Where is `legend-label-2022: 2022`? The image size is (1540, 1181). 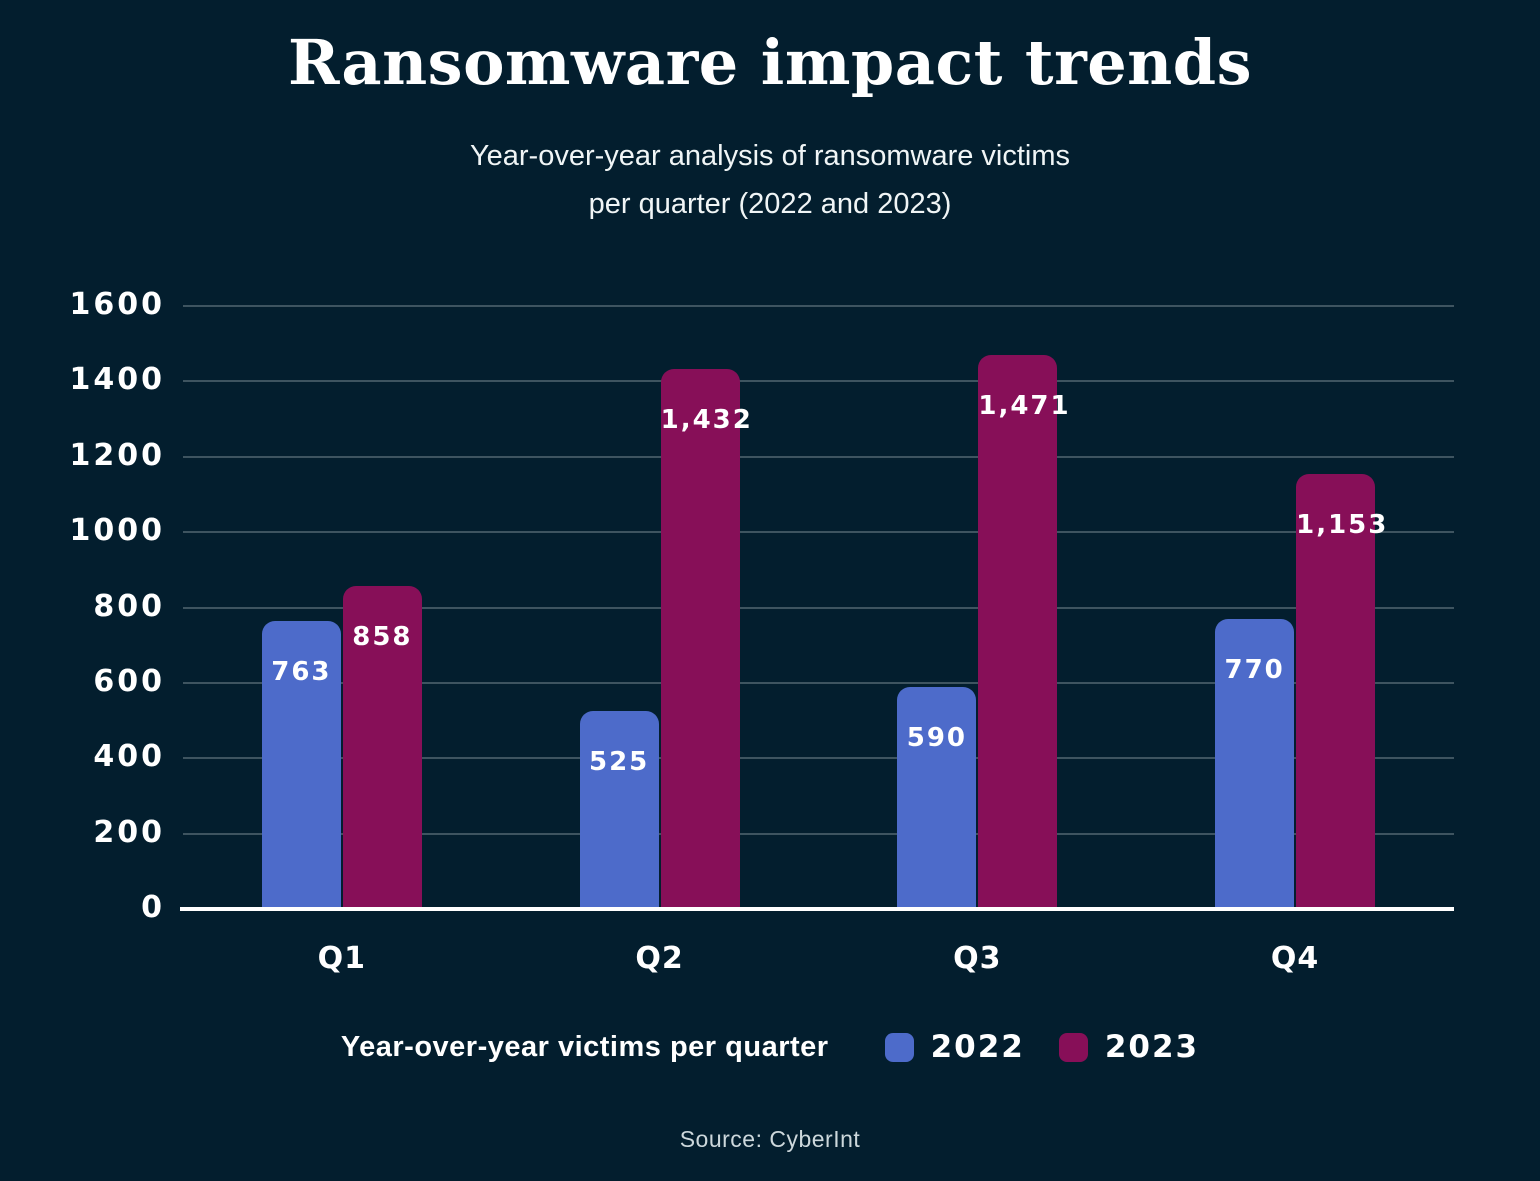
legend-label-2022: 2022 is located at coordinates (977, 1047).